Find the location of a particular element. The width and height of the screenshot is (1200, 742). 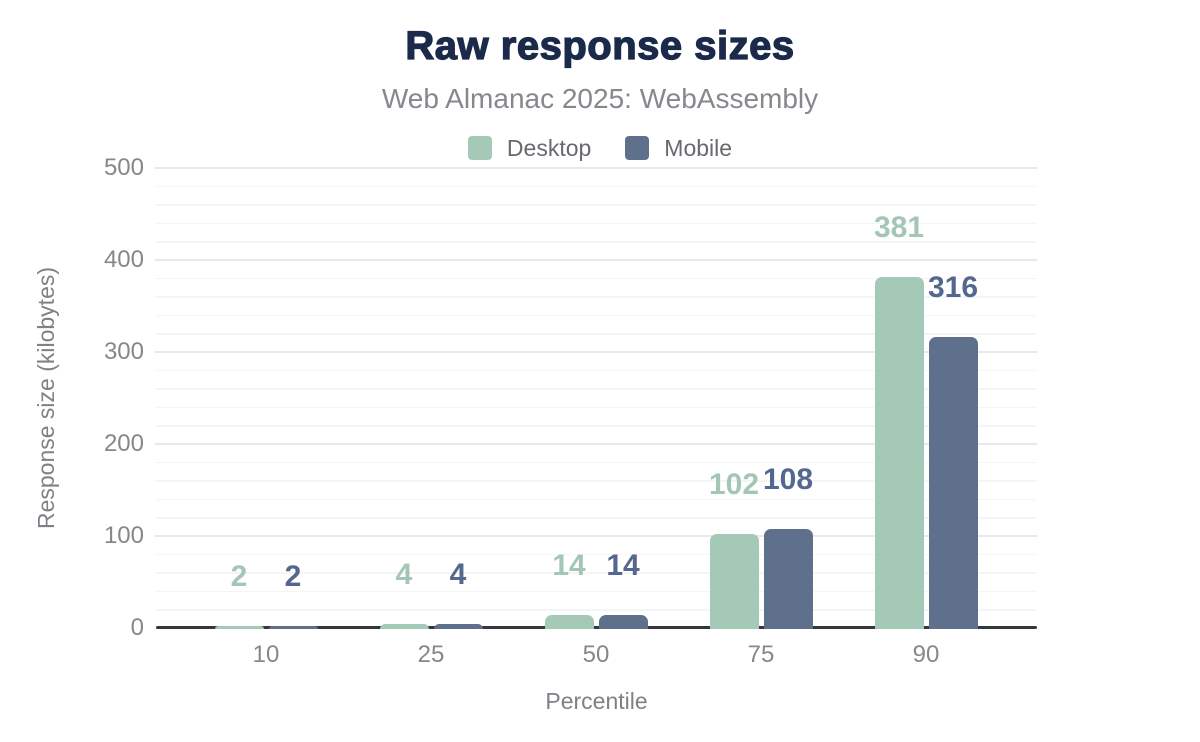

x-axis-line is located at coordinates (596, 627).